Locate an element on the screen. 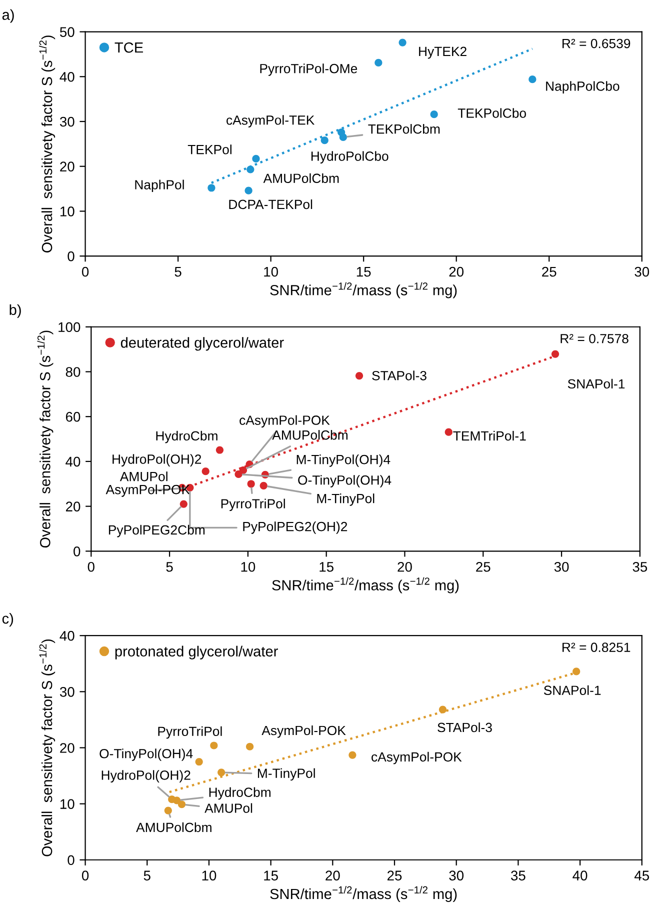 Image resolution: width=651 pixels, height=908 pixels. chart-title: b) is located at coordinates (15, 311).